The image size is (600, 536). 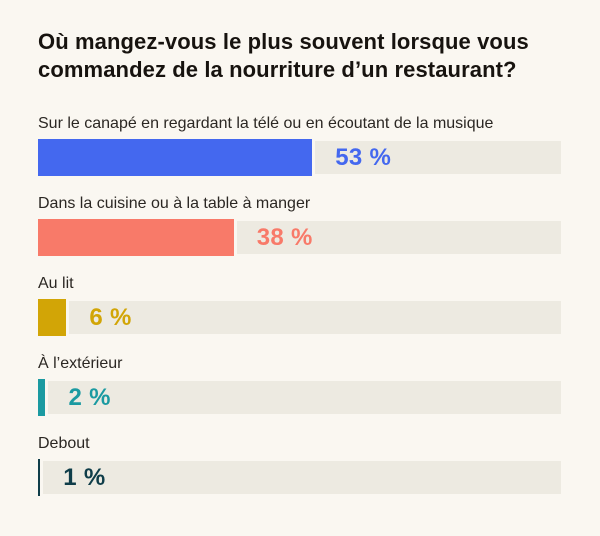 What do you see at coordinates (80, 363) in the screenshot?
I see `category-label: À l’extérieur` at bounding box center [80, 363].